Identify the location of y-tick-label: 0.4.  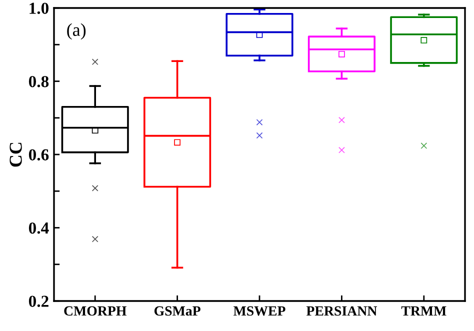
(38, 228).